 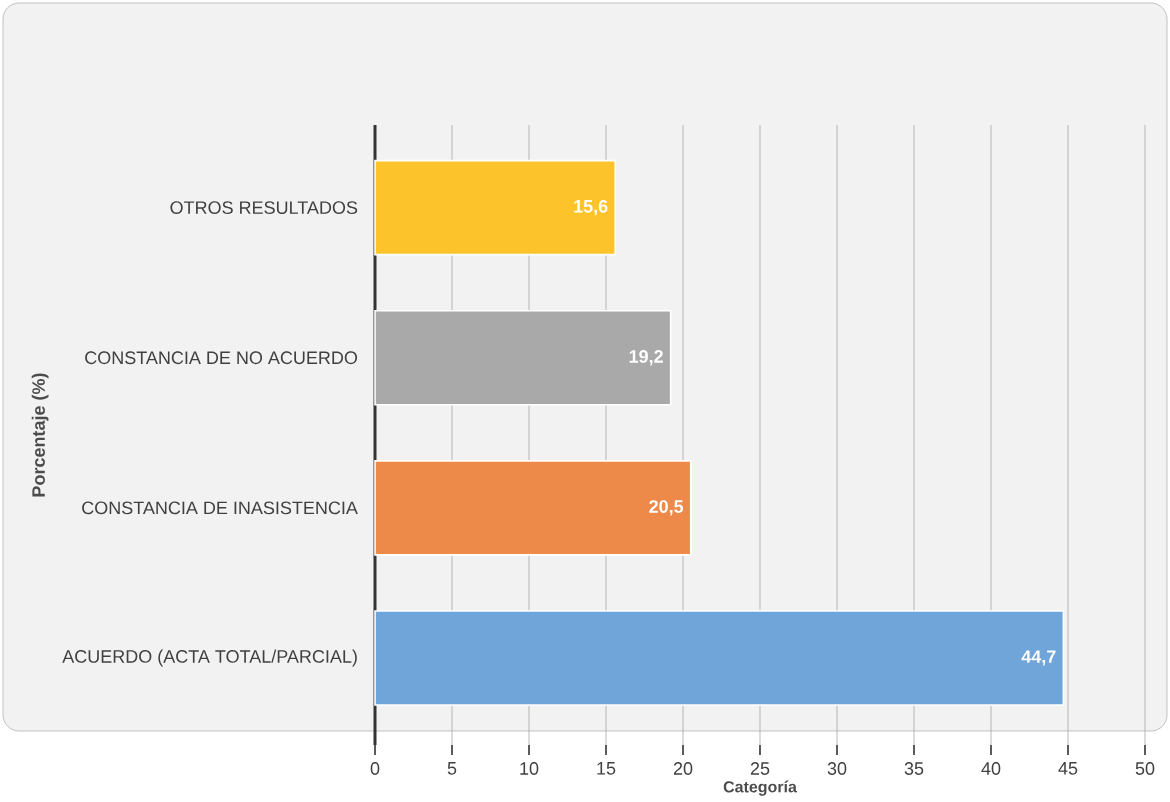 What do you see at coordinates (646, 357) in the screenshot?
I see `data-label: 19,2` at bounding box center [646, 357].